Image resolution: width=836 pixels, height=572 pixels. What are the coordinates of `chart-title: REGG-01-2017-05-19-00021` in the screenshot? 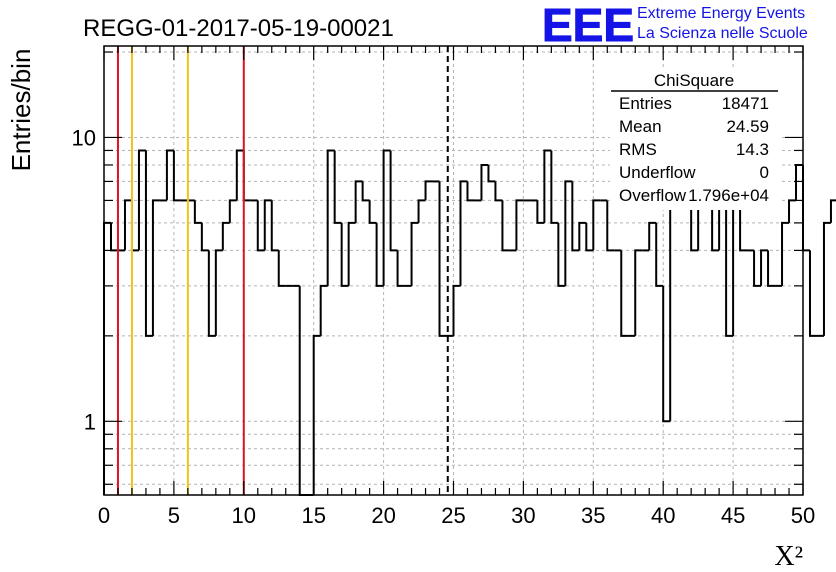 It's located at (238, 28).